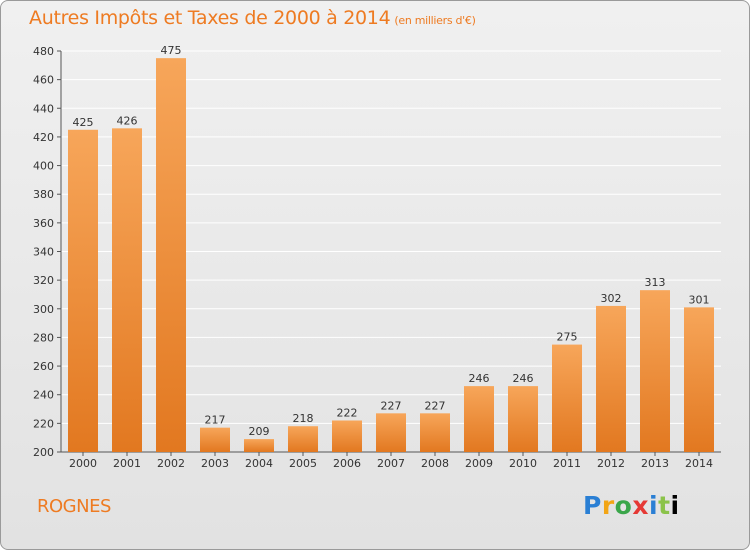 The height and width of the screenshot is (550, 750). I want to click on x-tick-label: 2008, so click(435, 463).